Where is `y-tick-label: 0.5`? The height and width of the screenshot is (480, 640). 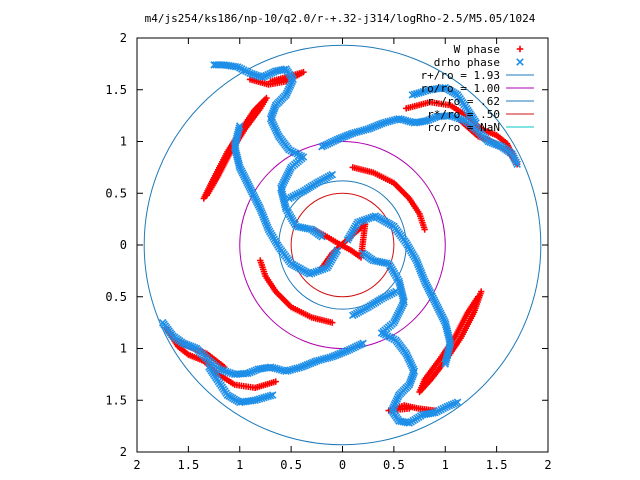 y-tick-label: 0.5 is located at coordinates (116, 297).